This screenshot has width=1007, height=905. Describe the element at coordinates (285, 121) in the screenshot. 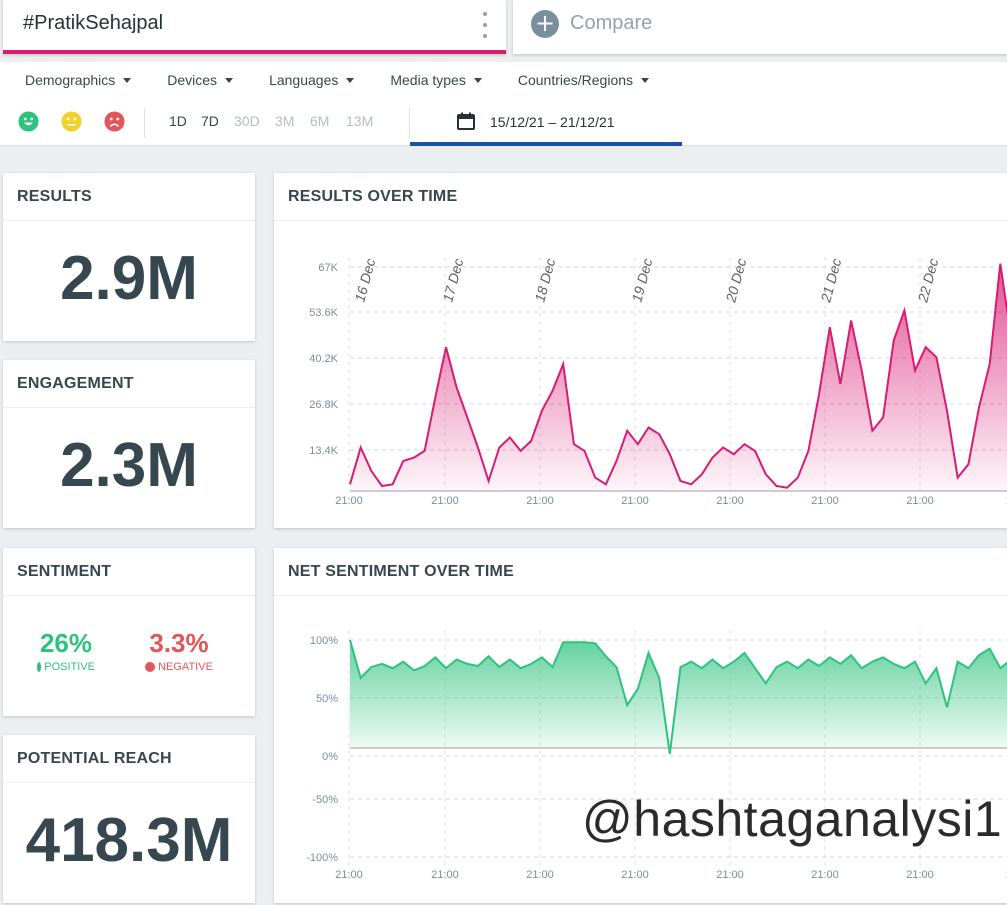

I see `range-3m: 3M` at that location.